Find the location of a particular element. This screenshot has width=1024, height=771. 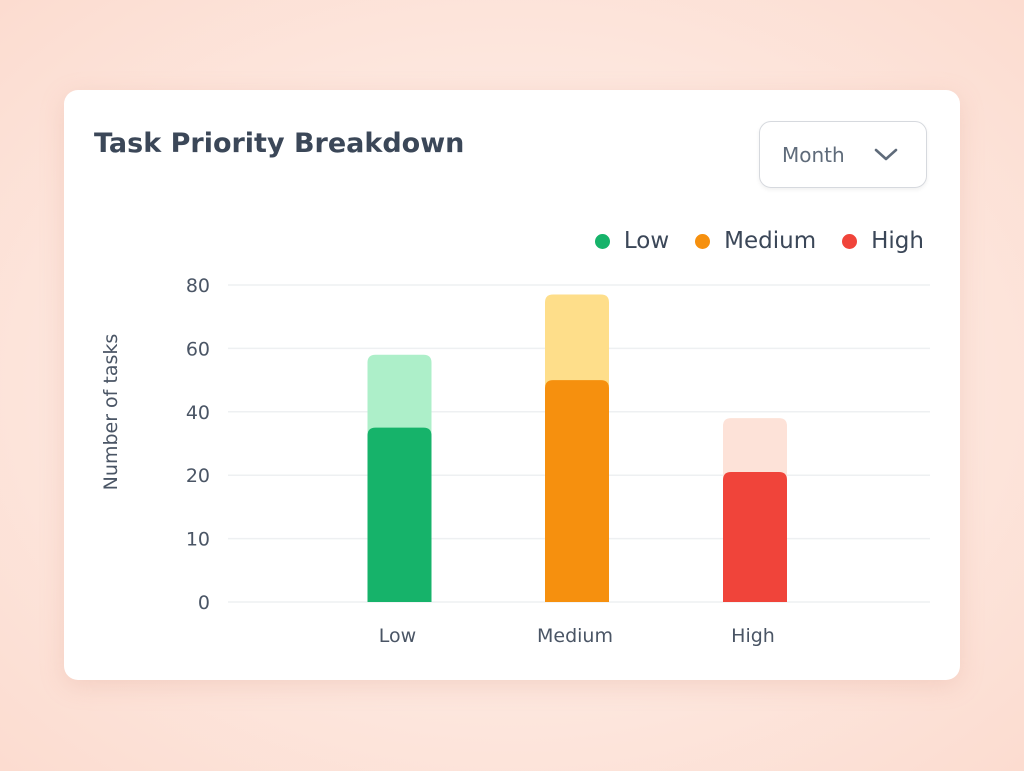

legend-label: Medium is located at coordinates (770, 241).